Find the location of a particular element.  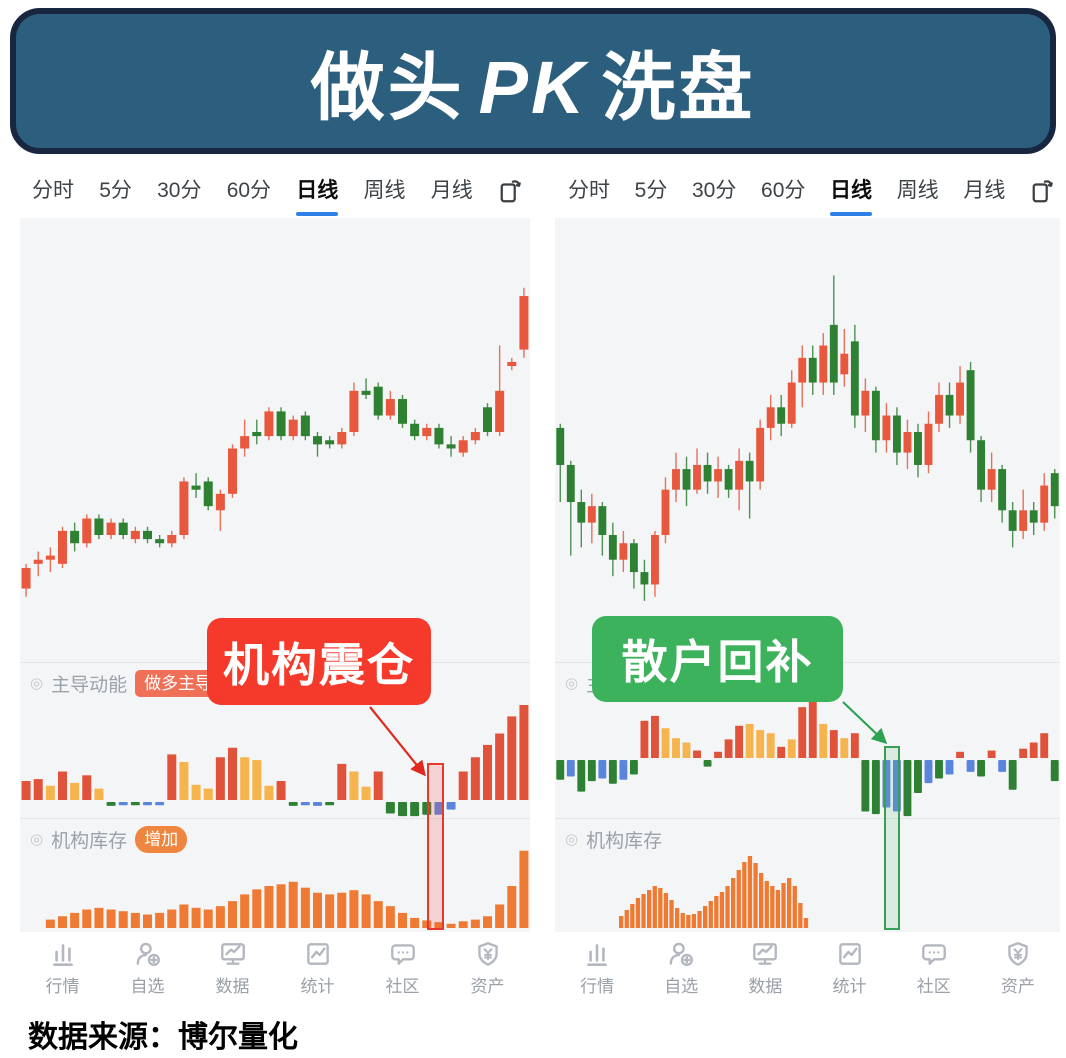

momentum-pane-header: ◎ 主导动能 做多主导 is located at coordinates (126, 683).